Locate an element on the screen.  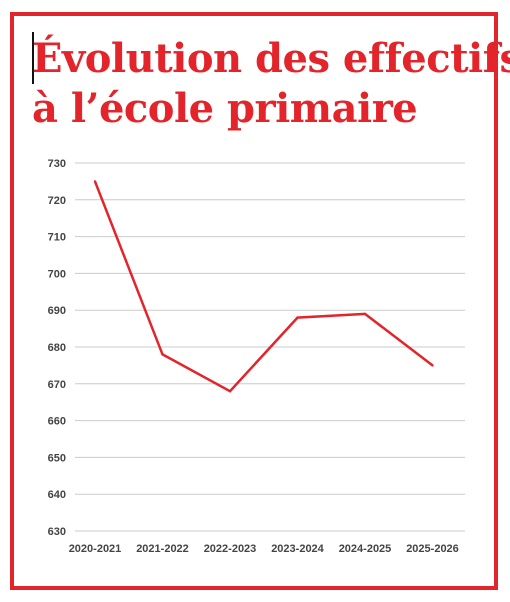
chart-title-line-2: à l’école primaire is located at coordinates (225, 108).